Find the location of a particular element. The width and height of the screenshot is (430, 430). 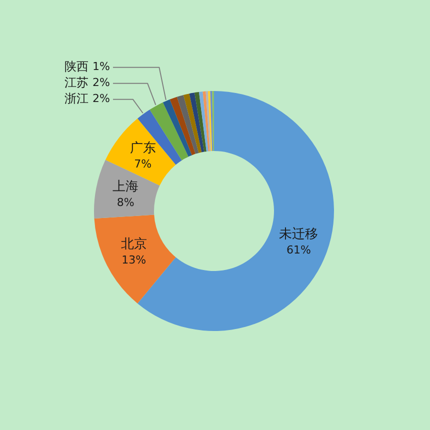

slice-label: 浙江 is located at coordinates (76, 98).